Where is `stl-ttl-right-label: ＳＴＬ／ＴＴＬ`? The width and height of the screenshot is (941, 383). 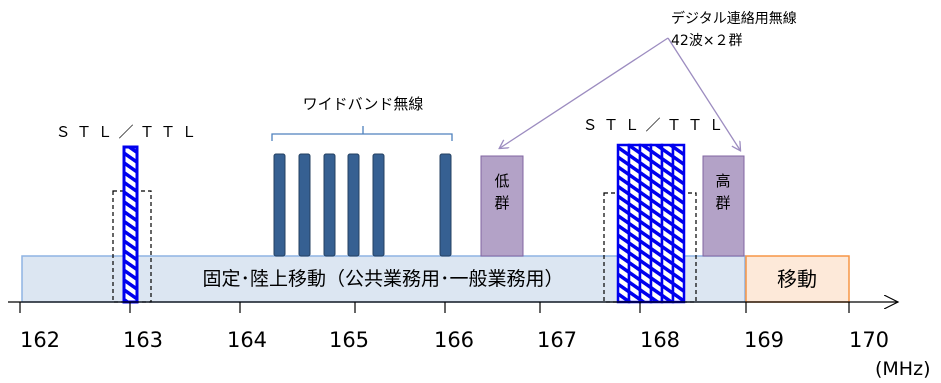
stl-ttl-right-label: ＳＴＬ／ＴＴＬ is located at coordinates (655, 125).